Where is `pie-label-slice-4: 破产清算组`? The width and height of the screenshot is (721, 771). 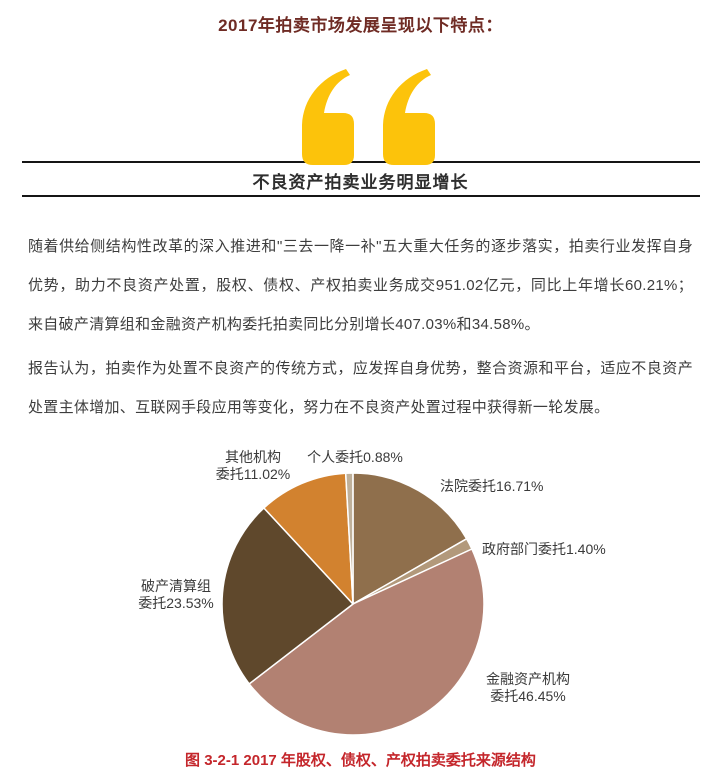
pie-label-slice-4: 破产清算组 is located at coordinates (176, 586).